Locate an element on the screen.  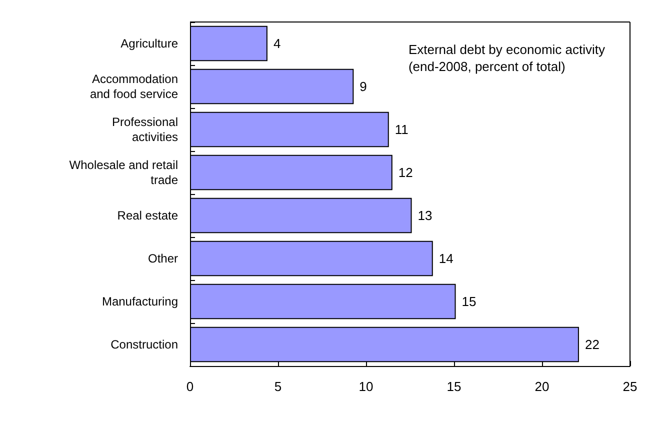
x-tick-label: 0 is located at coordinates (190, 386).